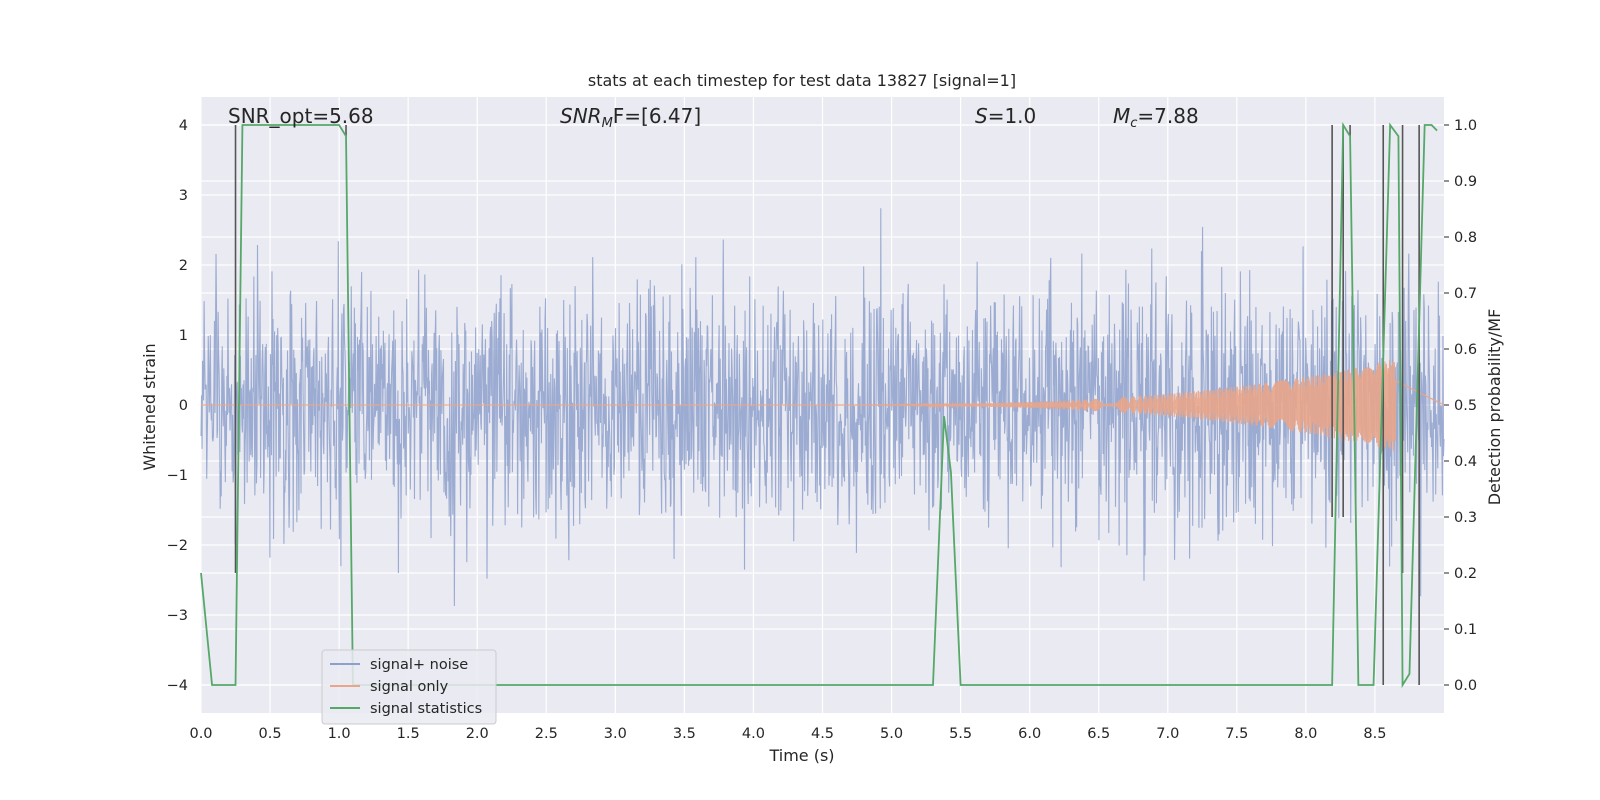  What do you see at coordinates (477, 734) in the screenshot?
I see `x-tick-label: 2.0` at bounding box center [477, 734].